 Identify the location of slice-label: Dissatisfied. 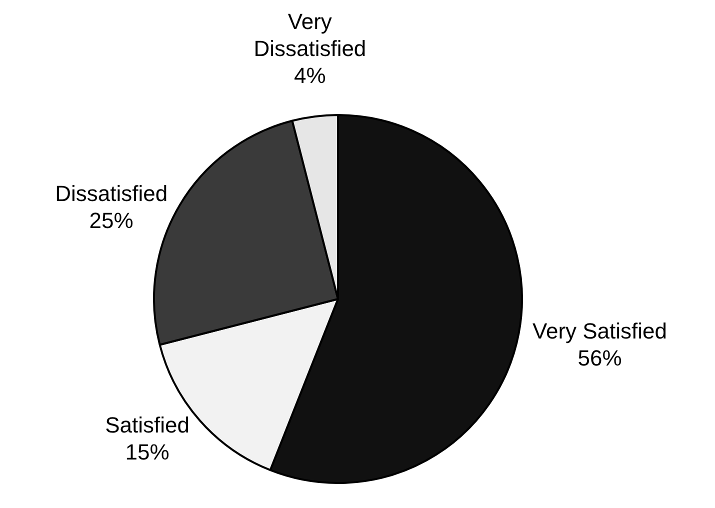
(111, 193).